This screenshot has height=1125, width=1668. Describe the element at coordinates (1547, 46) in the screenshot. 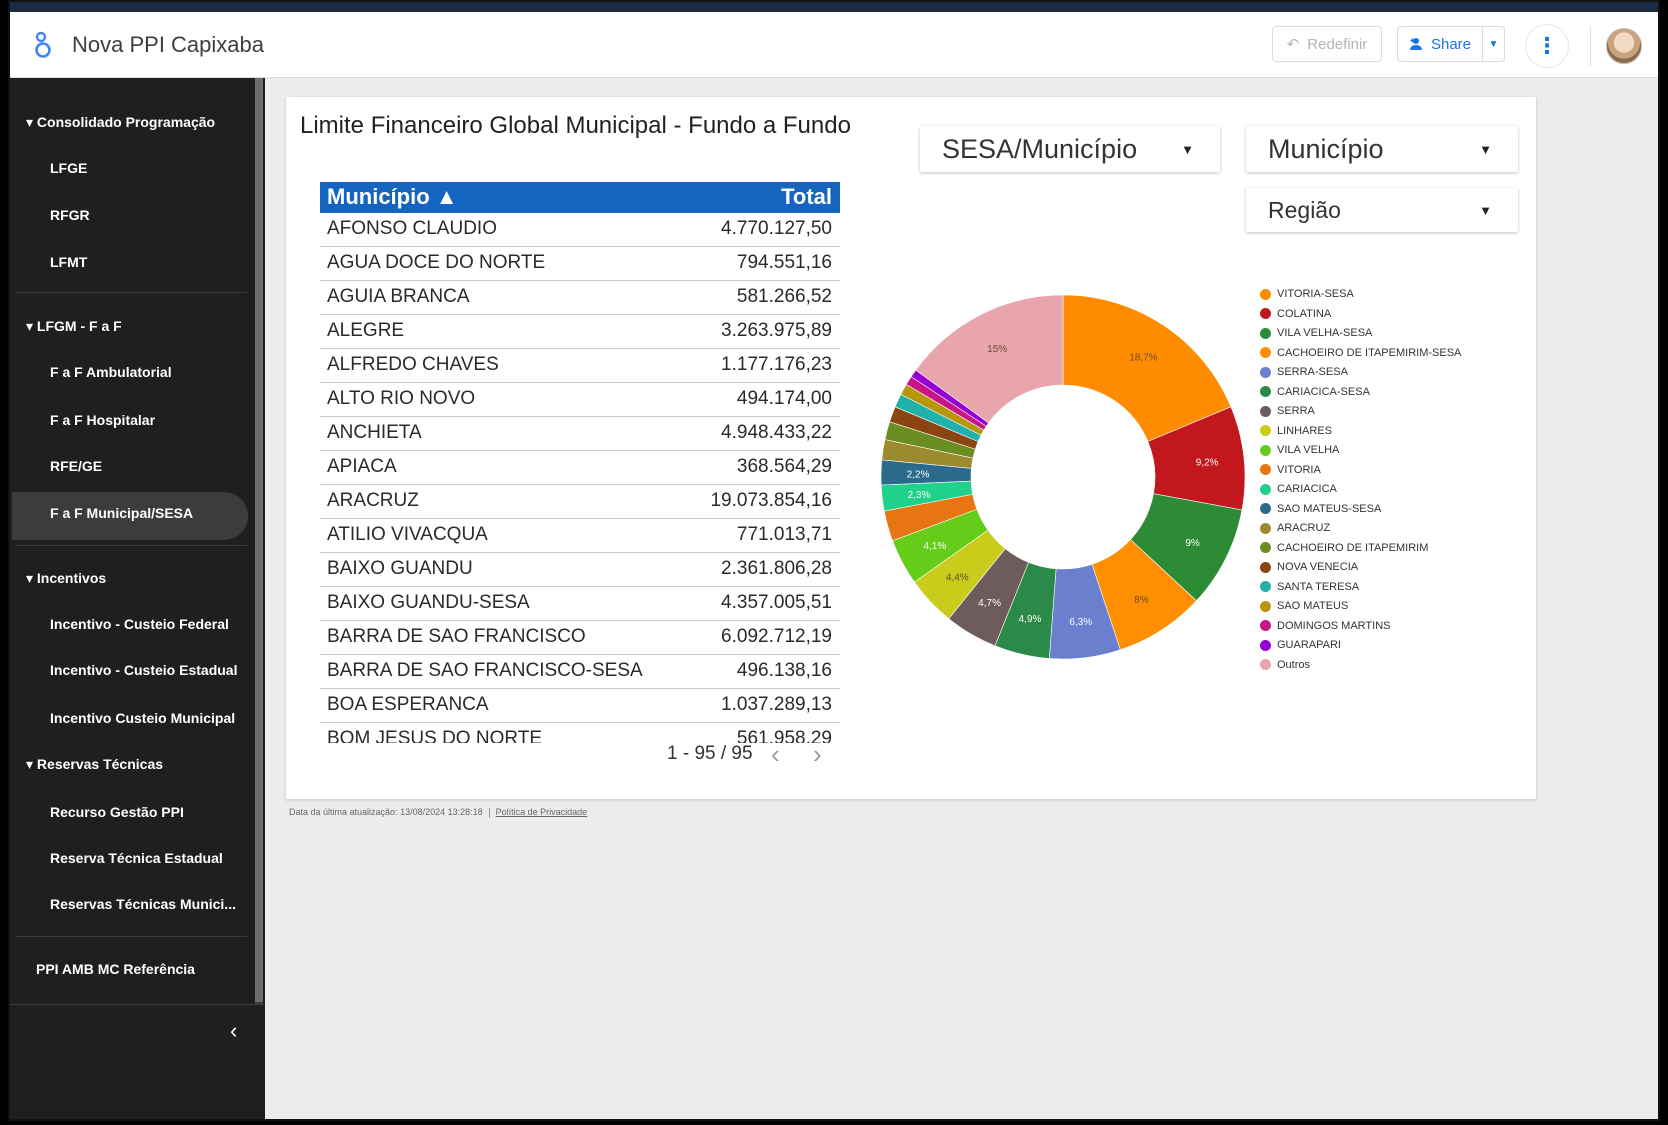

I see `more-options-icon: ⋮` at that location.